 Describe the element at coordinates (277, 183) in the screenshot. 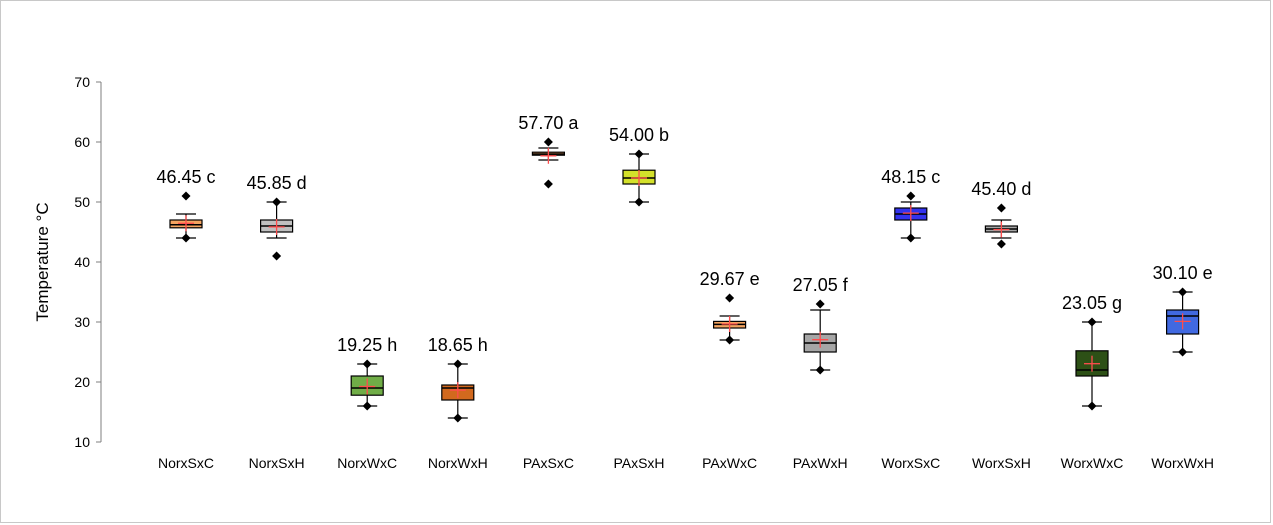

I see `annotation-label: 45.85 d` at that location.